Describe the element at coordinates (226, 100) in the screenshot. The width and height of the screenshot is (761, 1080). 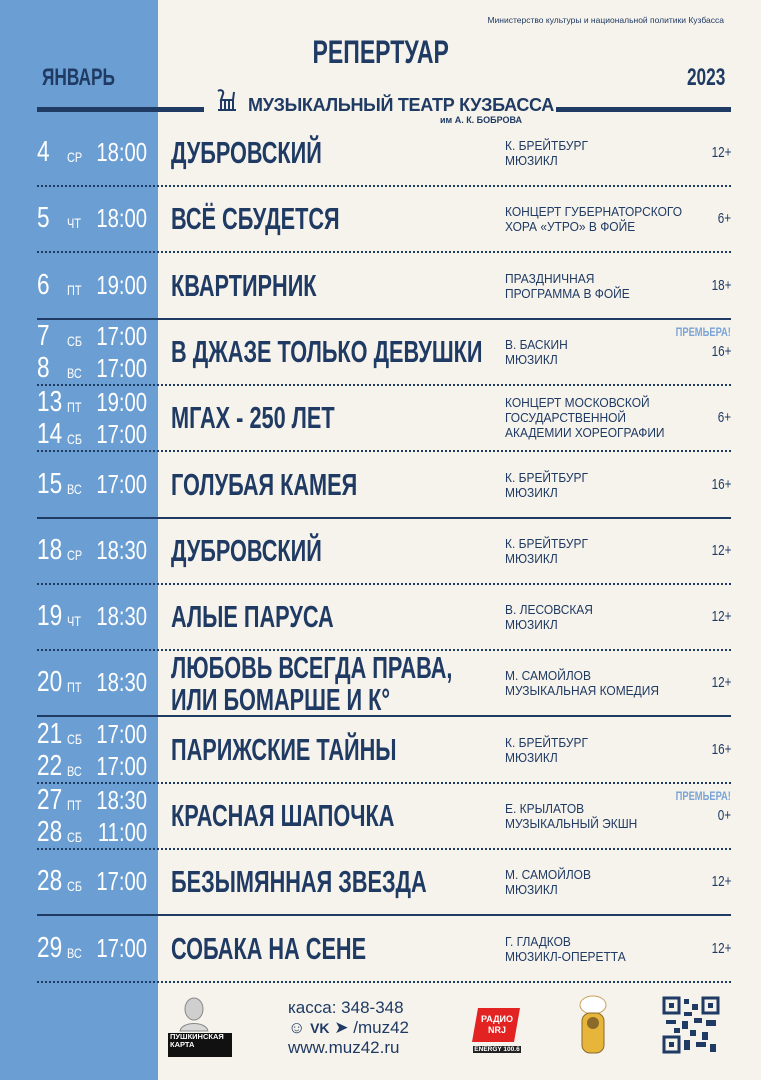
I see `theatre-lyre-logo-icon` at that location.